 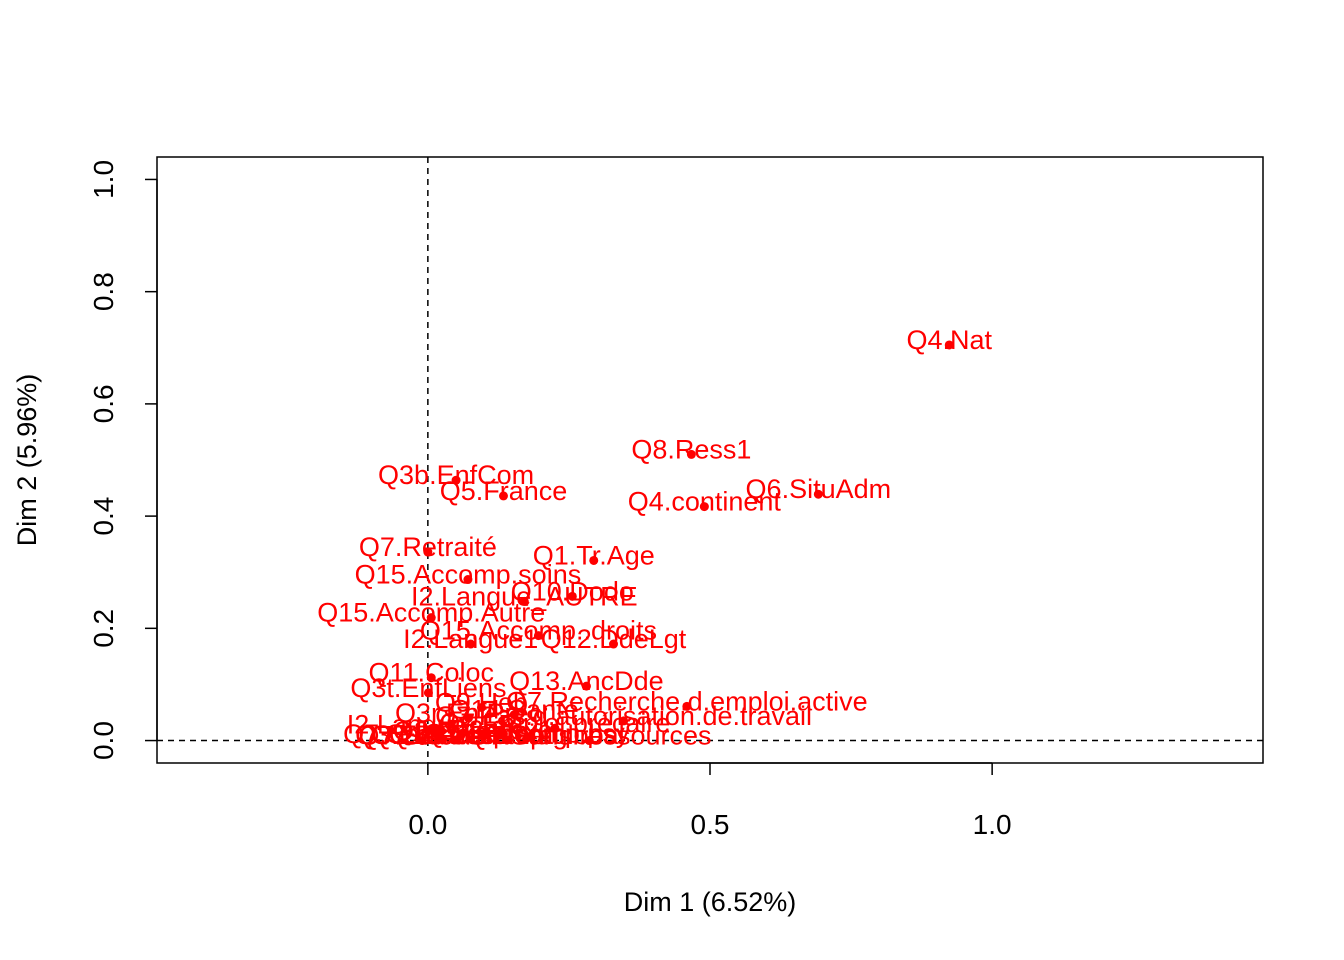 I want to click on point-label: I2.Langue_FR, so click(x=432, y=724).